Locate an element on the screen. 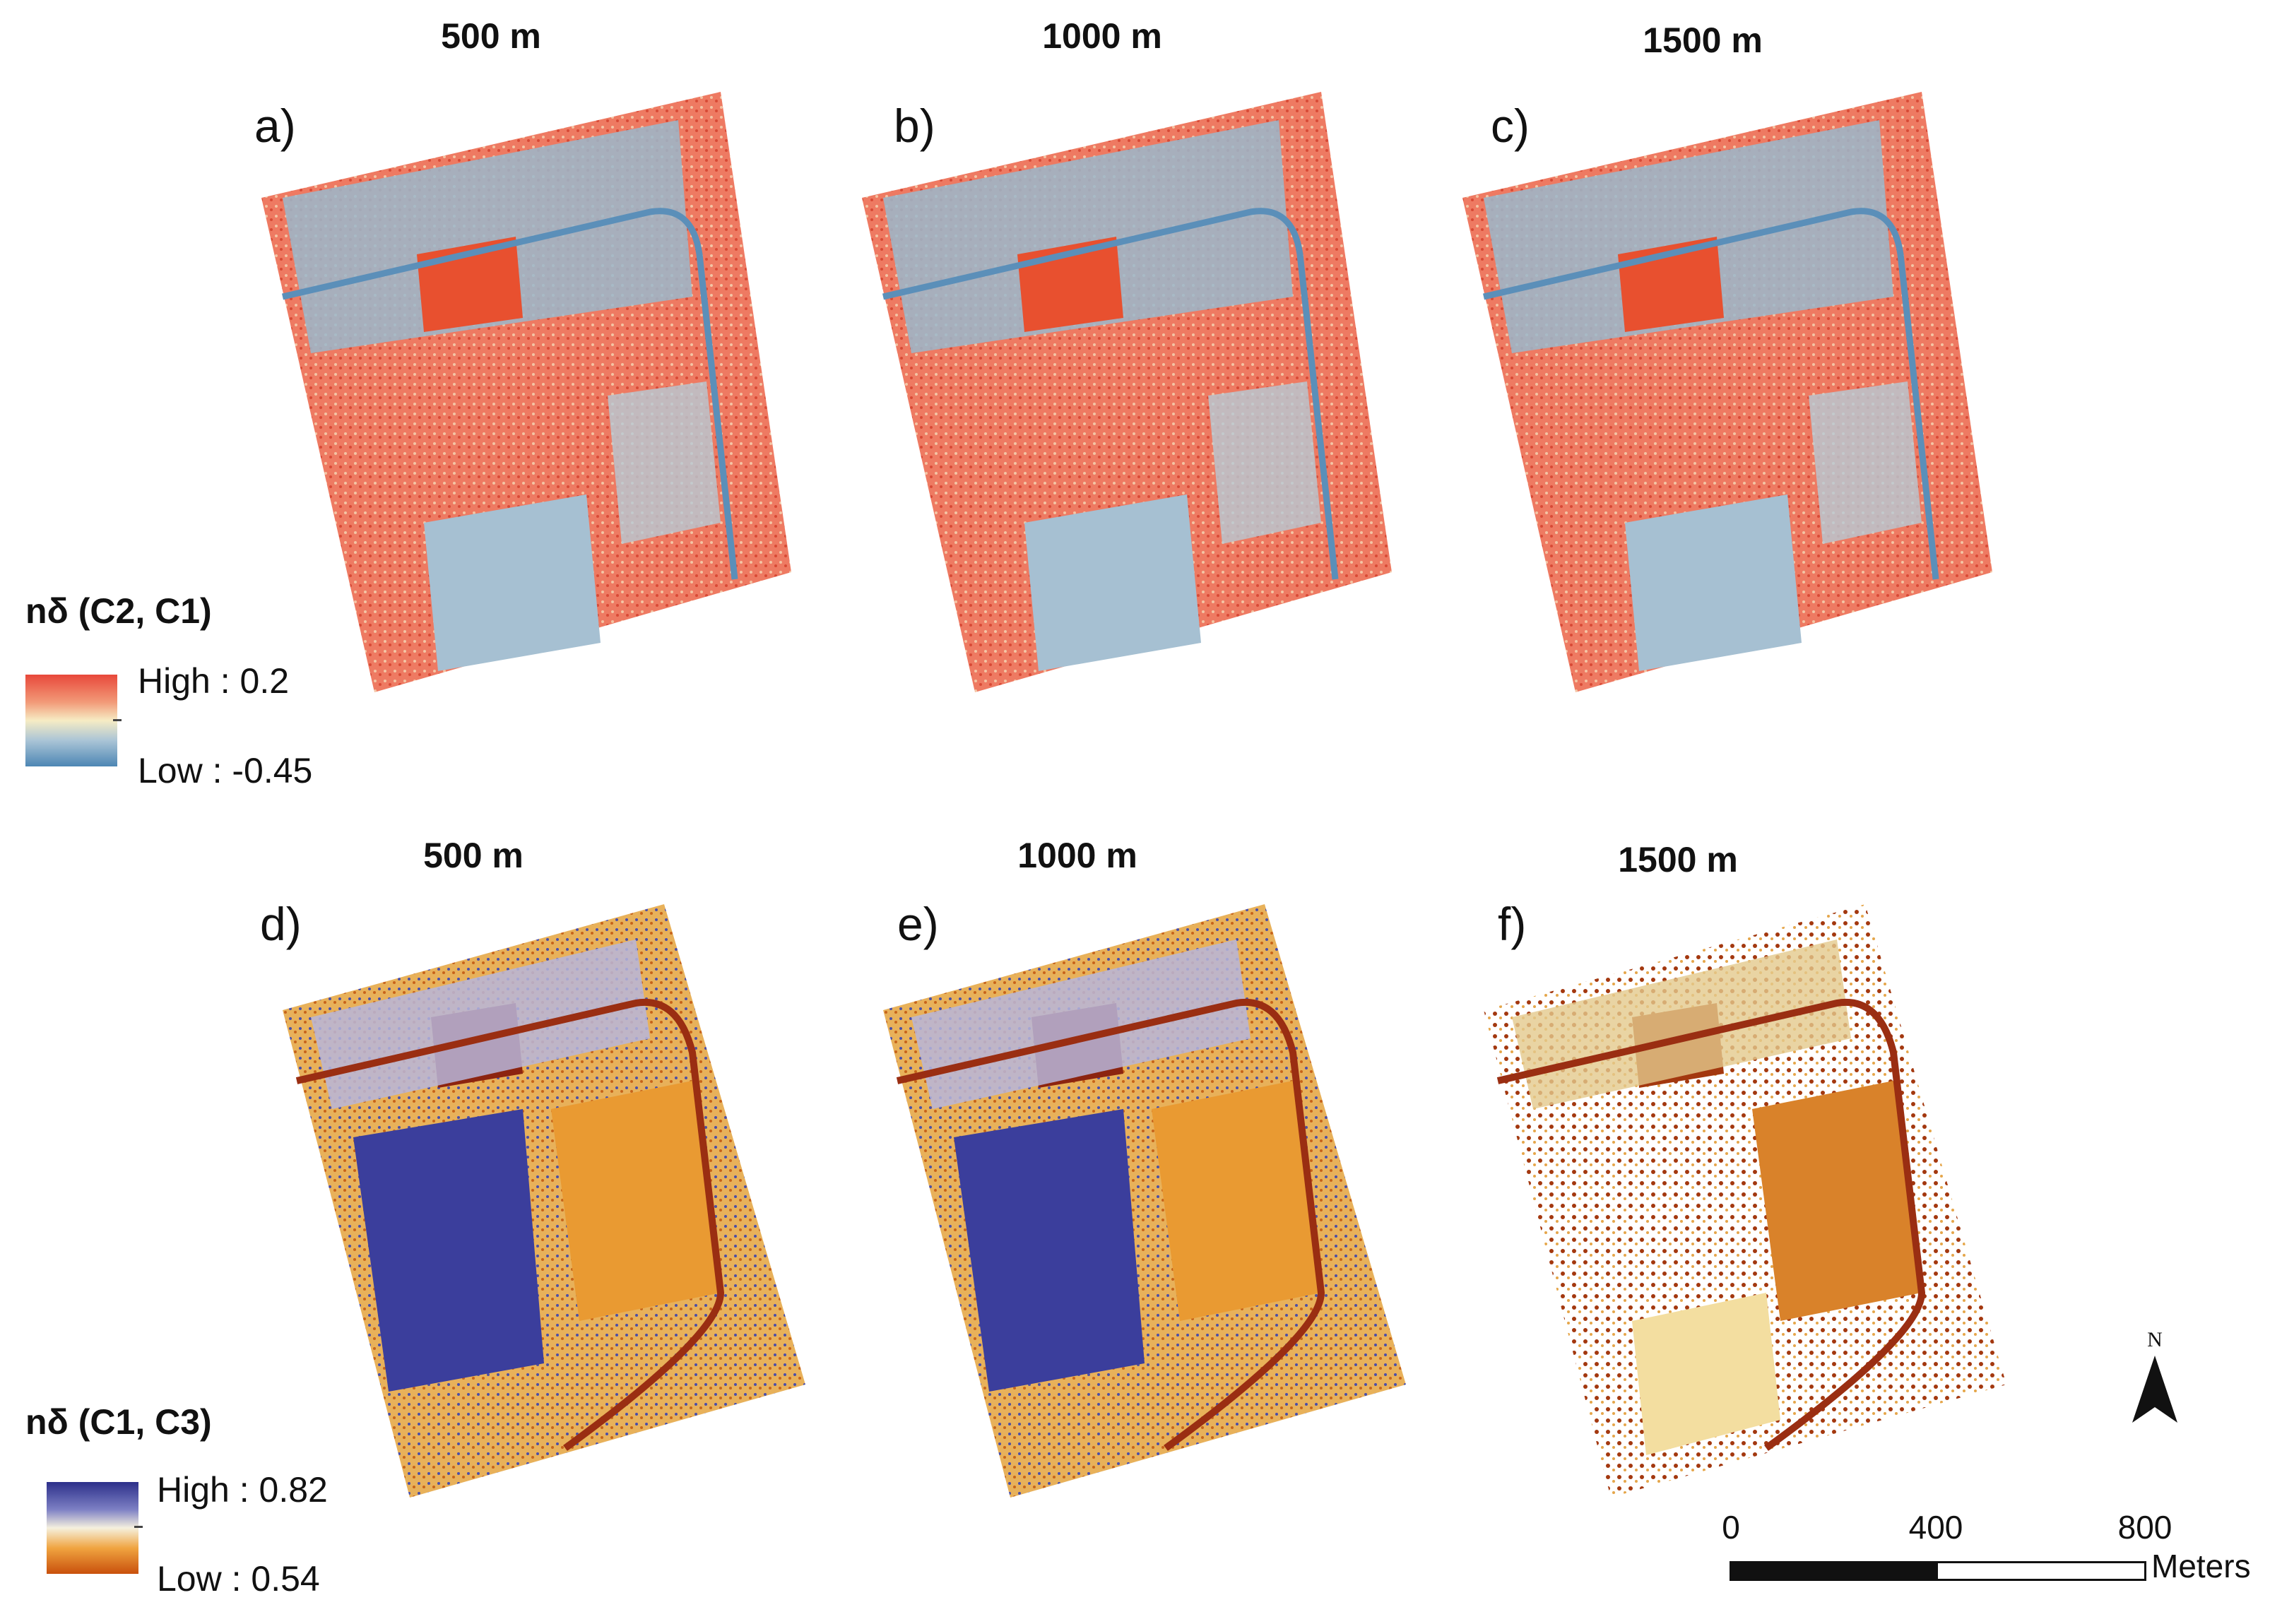 The width and height of the screenshot is (2282, 1624). scalebar is located at coordinates (1938, 1571).